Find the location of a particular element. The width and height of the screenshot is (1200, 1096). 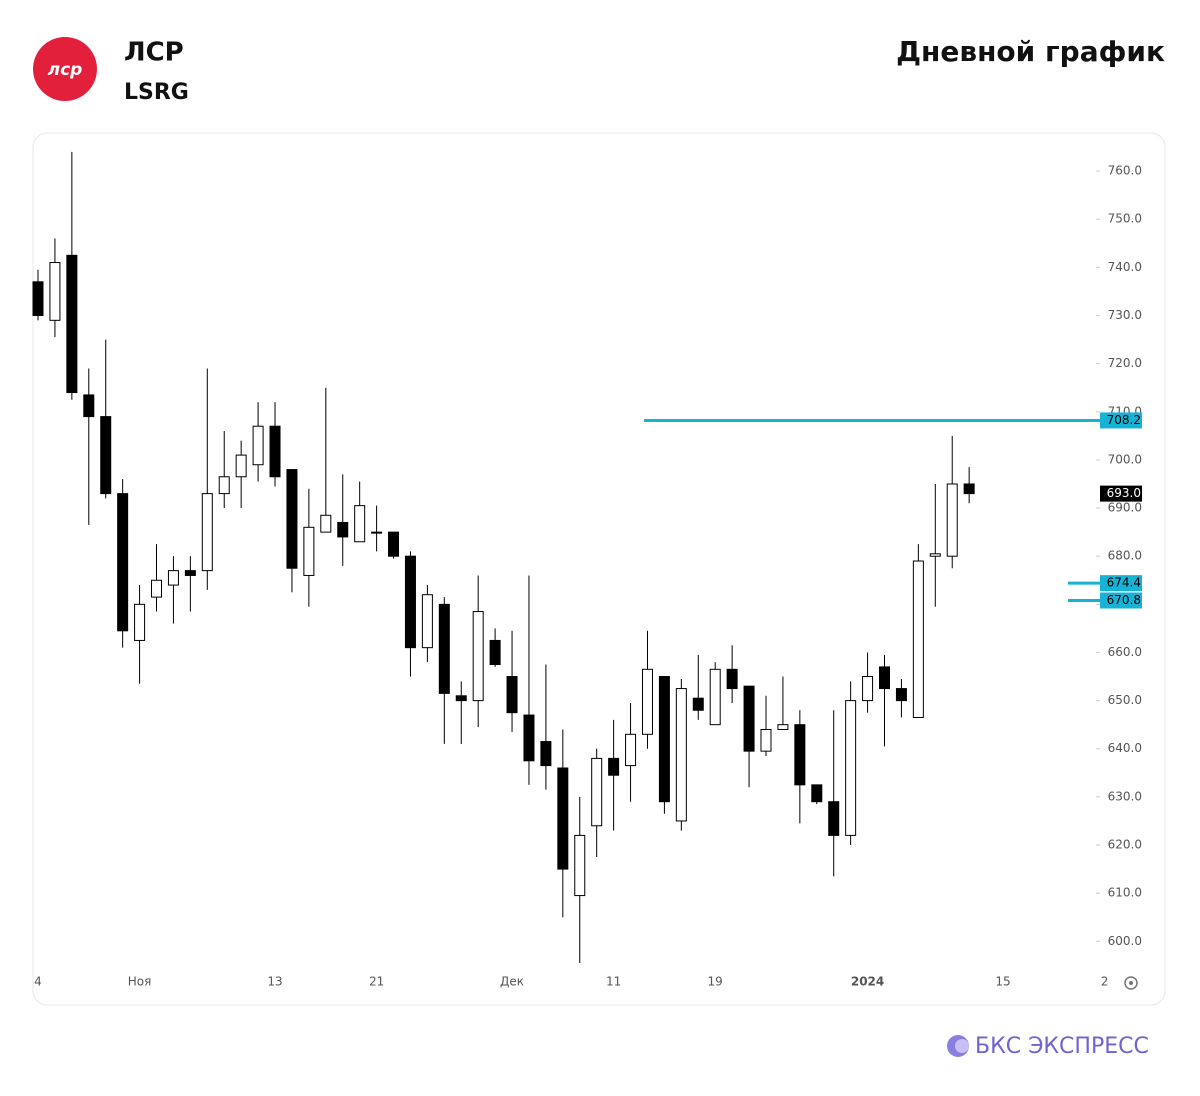

x-tick-label: 21 is located at coordinates (376, 982).